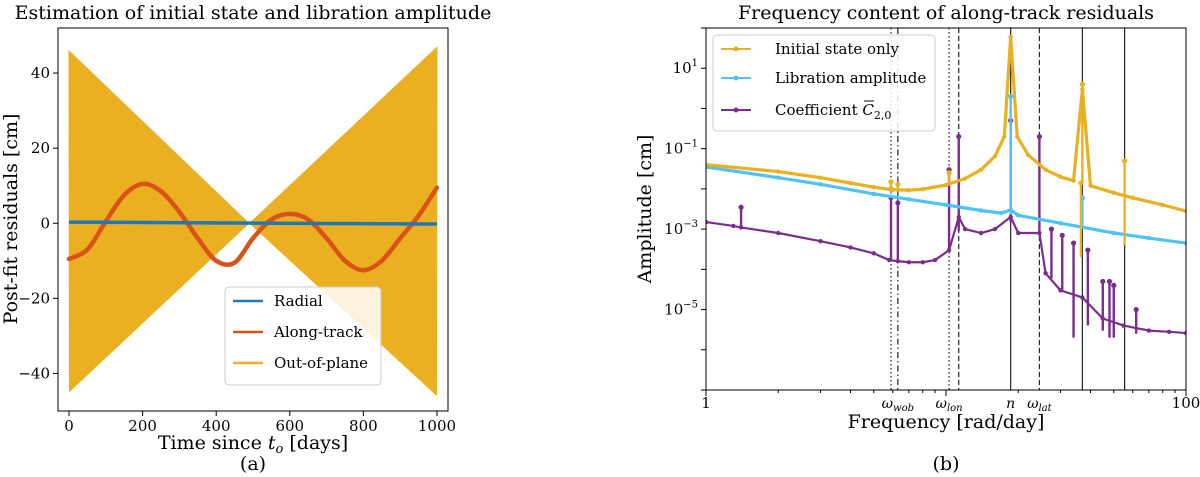 The width and height of the screenshot is (1200, 477). Describe the element at coordinates (1040, 405) in the screenshot. I see `vline-label: ωlat` at that location.